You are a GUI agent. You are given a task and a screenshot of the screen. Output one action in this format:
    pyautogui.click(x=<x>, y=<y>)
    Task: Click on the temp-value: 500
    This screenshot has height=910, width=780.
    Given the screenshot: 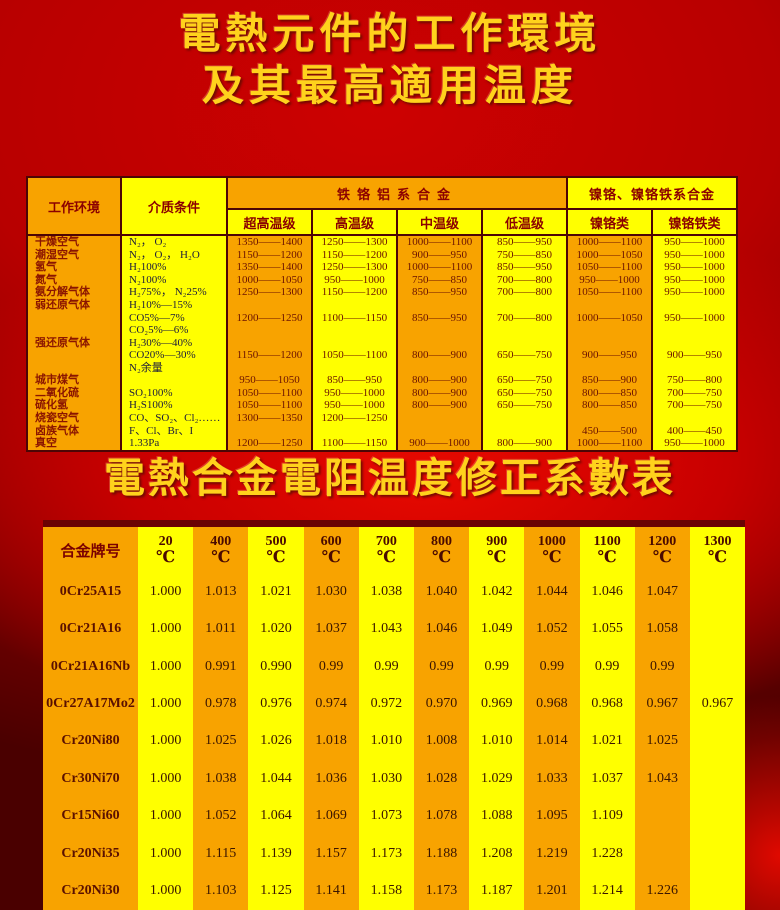 What is the action you would take?
    pyautogui.click(x=276, y=541)
    